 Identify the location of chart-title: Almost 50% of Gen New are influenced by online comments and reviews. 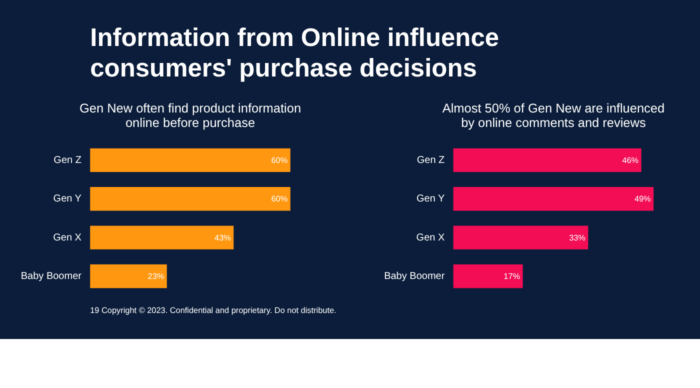
(553, 115).